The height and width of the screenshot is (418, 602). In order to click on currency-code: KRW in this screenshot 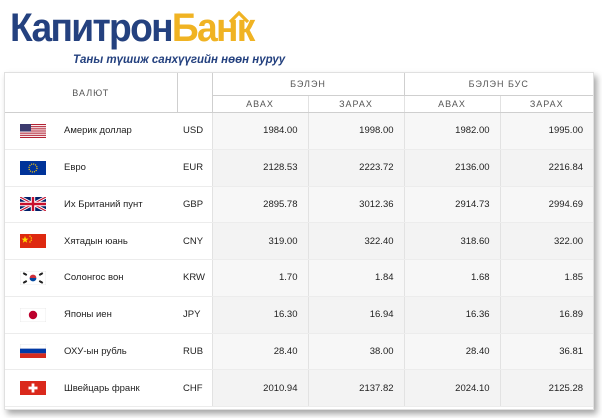, I will do `click(195, 278)`.